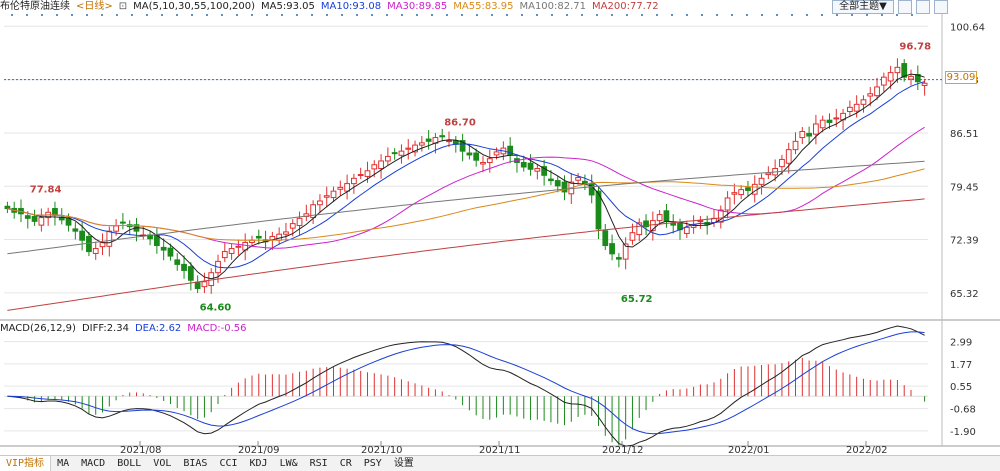 The width and height of the screenshot is (1000, 471). I want to click on tab-rsi: RSI, so click(318, 463).